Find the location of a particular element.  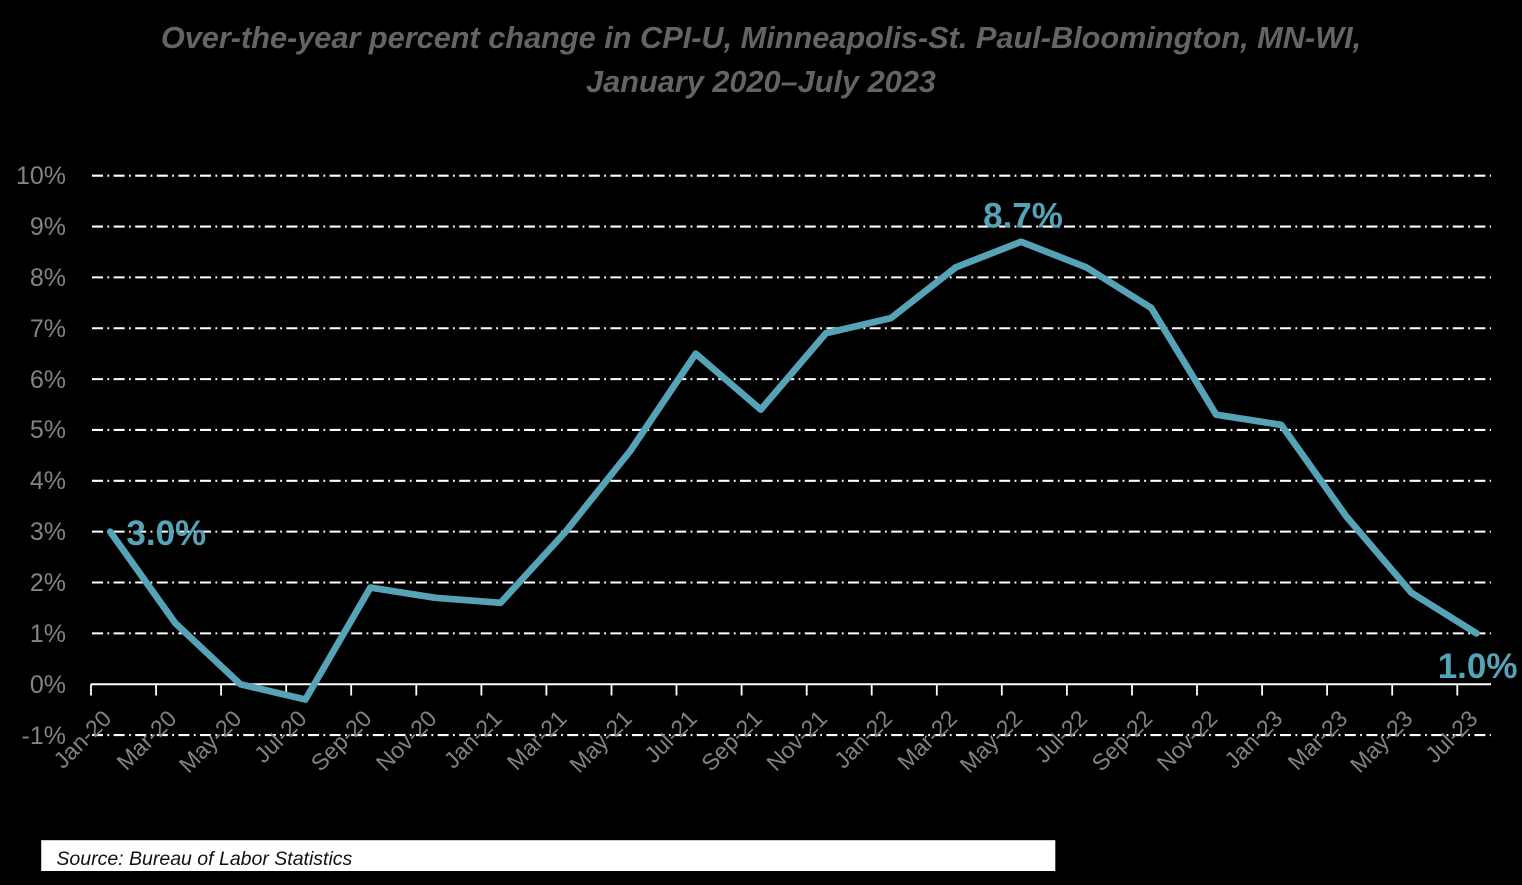

svg-text: 8.7% is located at coordinates (1023, 216).